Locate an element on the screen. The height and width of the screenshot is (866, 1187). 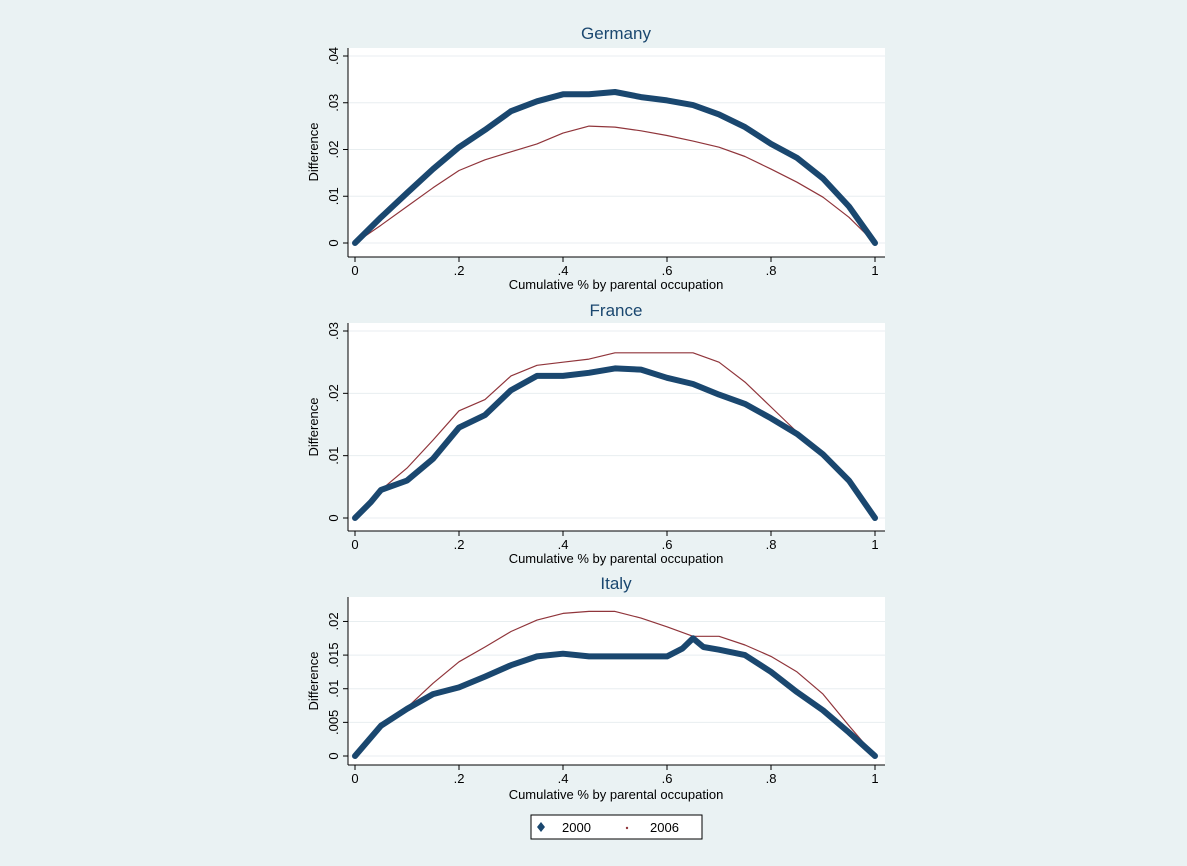
gridlines-germany is located at coordinates (617, 149).